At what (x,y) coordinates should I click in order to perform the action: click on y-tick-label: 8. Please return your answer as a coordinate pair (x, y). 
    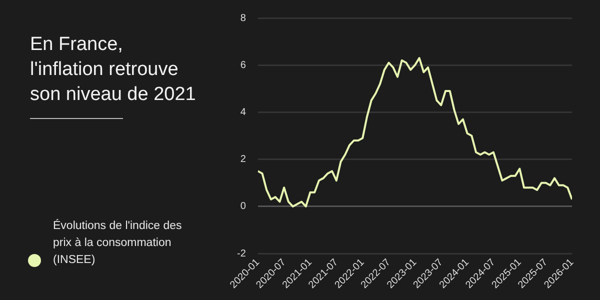
    Looking at the image, I should click on (243, 18).